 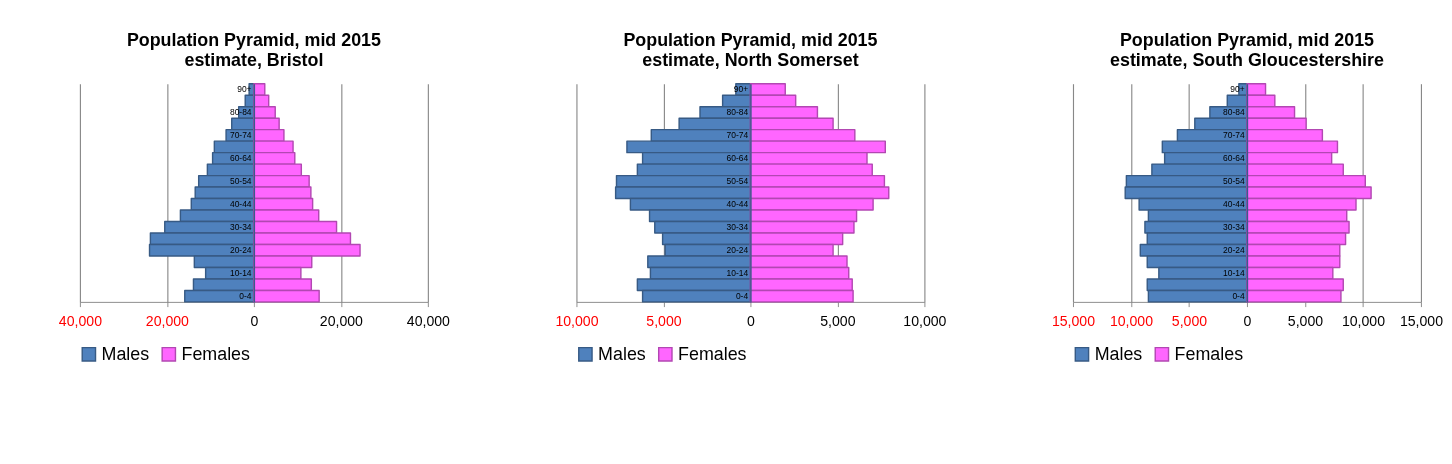 What do you see at coordinates (254, 50) in the screenshot?
I see `chart-title: Population Pyramid, mid 2015 estimate, Bristol` at bounding box center [254, 50].